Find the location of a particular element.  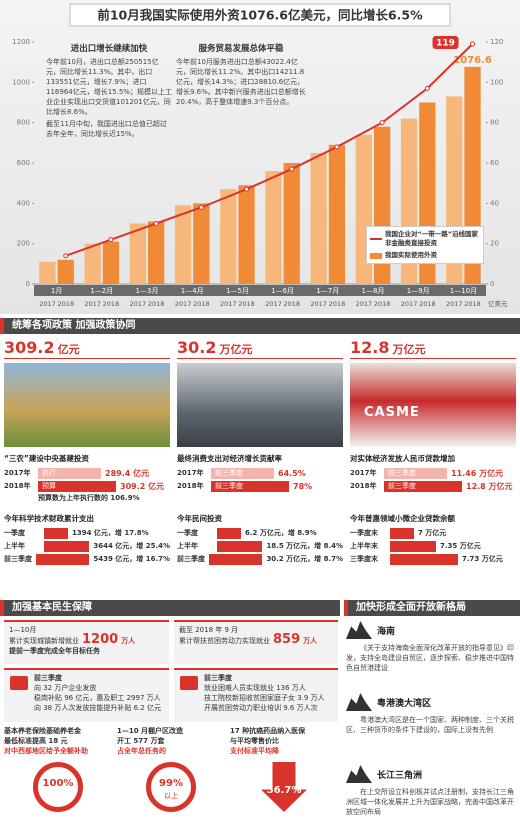

row-tag: 预算 is located at coordinates (77, 486).